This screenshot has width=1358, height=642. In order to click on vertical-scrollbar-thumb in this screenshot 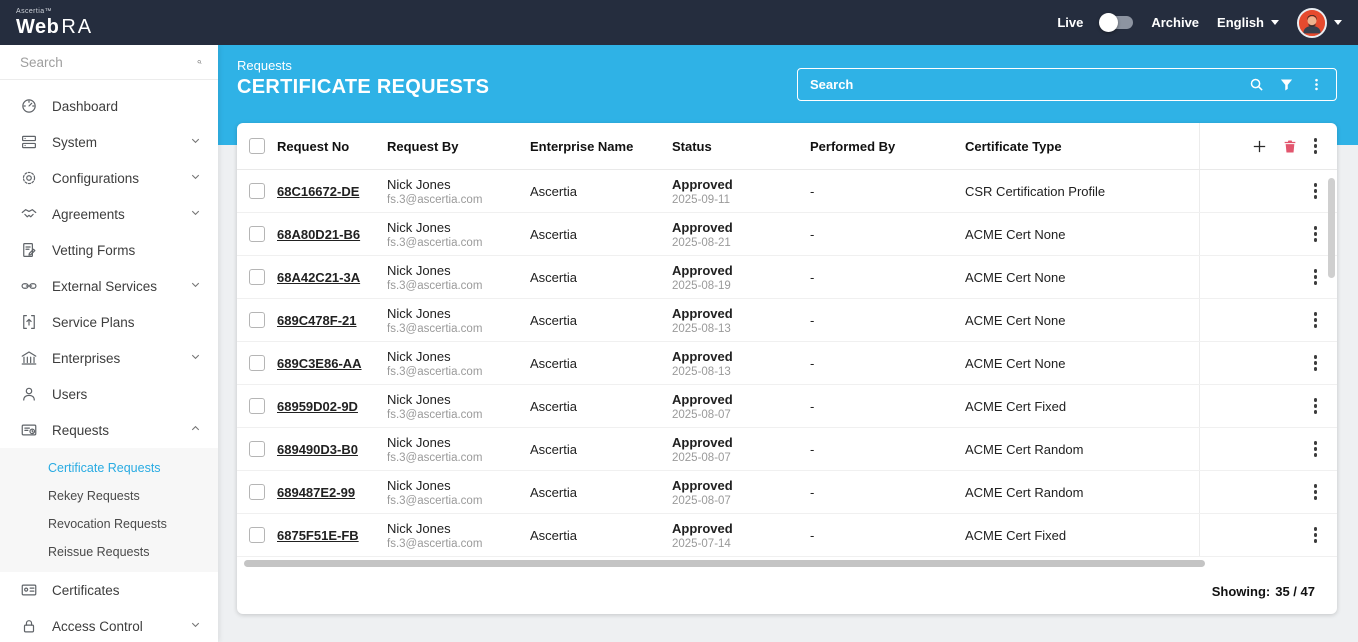, I will do `click(1331, 228)`.